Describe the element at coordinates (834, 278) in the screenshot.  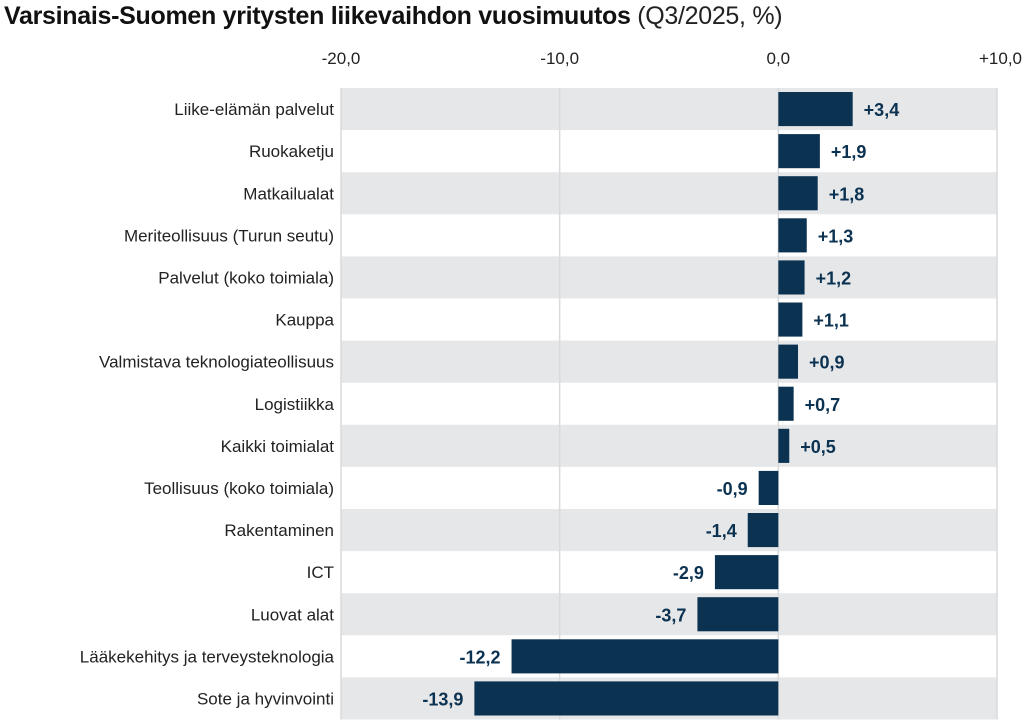
I see `value-label: +1,2` at that location.